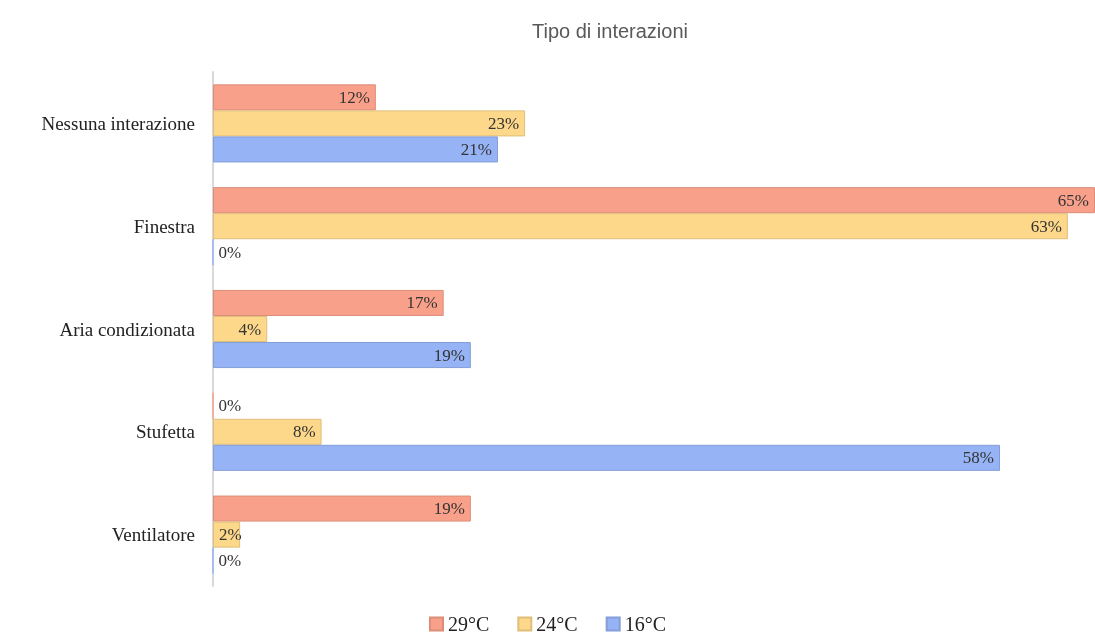 The width and height of the screenshot is (1095, 639). Describe the element at coordinates (1046, 226) in the screenshot. I see `data-label: 63%` at that location.